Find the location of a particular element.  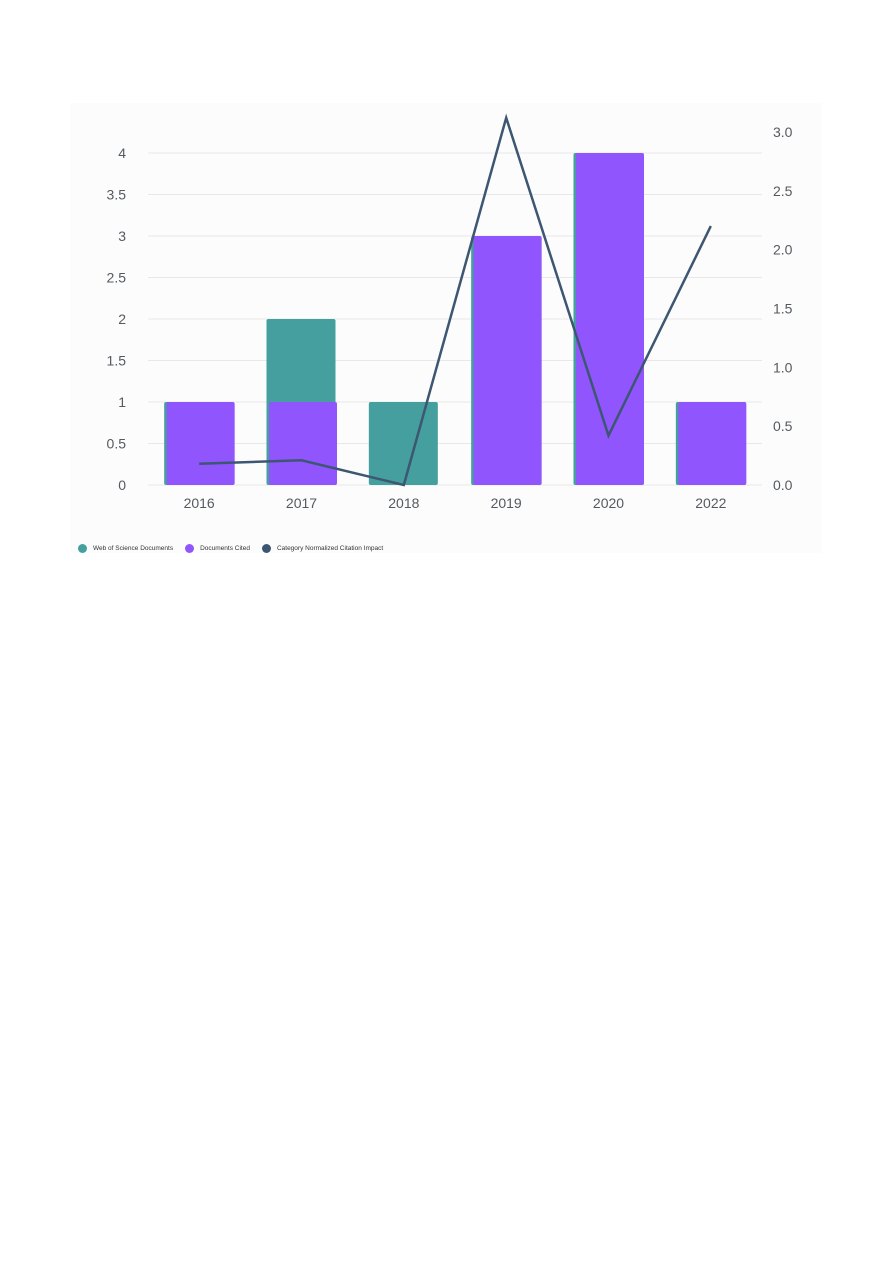

legend-dot-web-of-science-icon is located at coordinates (82, 548).